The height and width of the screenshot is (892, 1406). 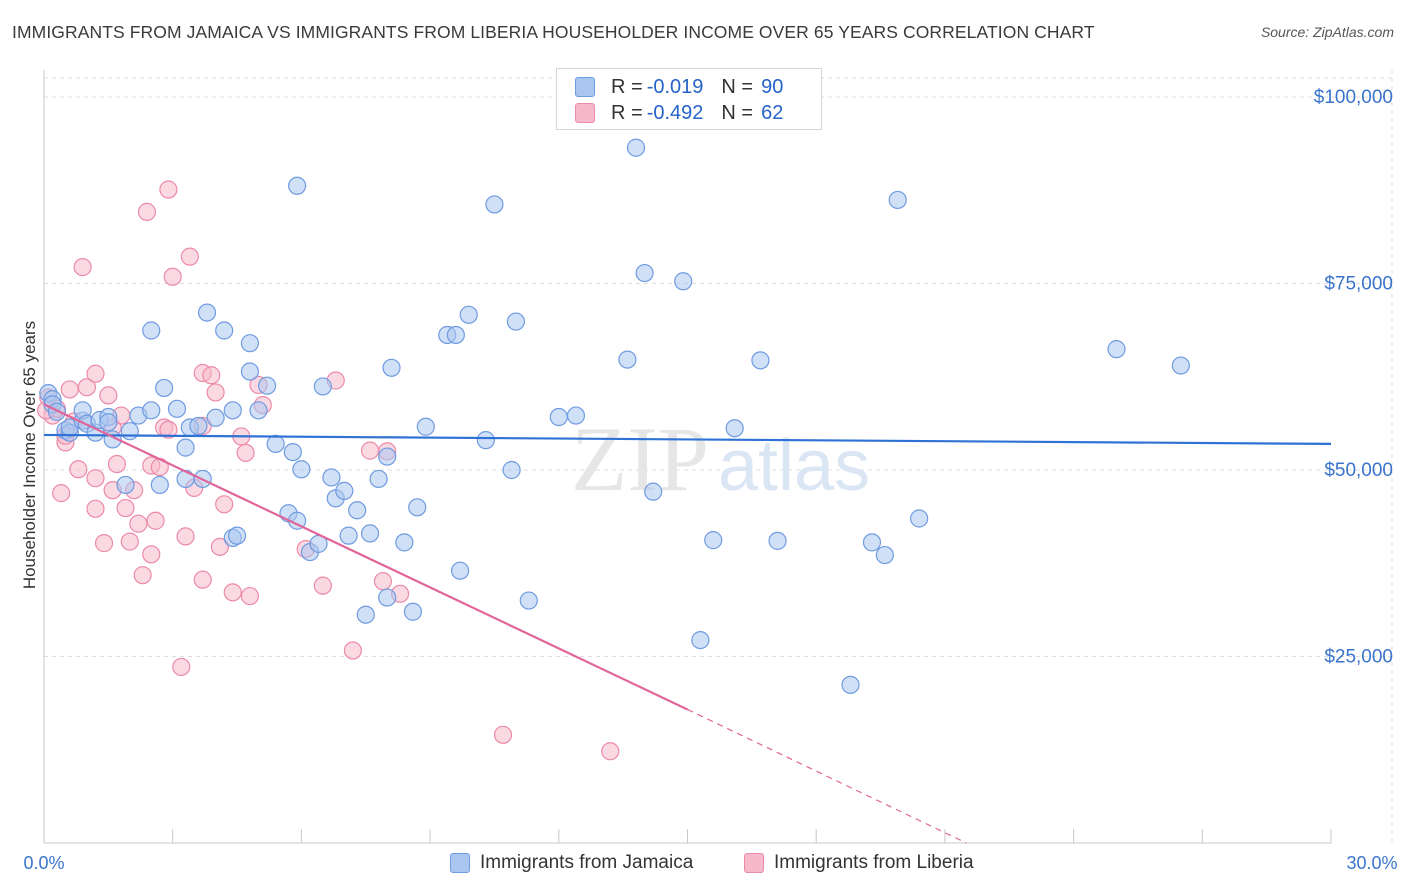 I want to click on liberia-n-value: 62, so click(x=772, y=112).